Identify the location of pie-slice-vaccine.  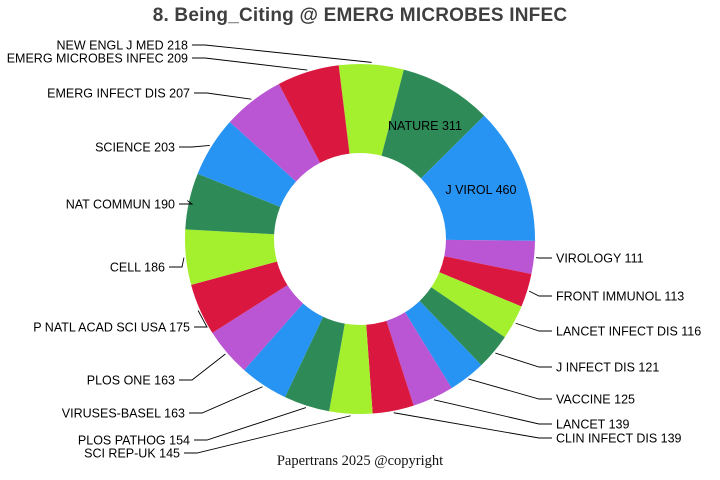
(443, 344).